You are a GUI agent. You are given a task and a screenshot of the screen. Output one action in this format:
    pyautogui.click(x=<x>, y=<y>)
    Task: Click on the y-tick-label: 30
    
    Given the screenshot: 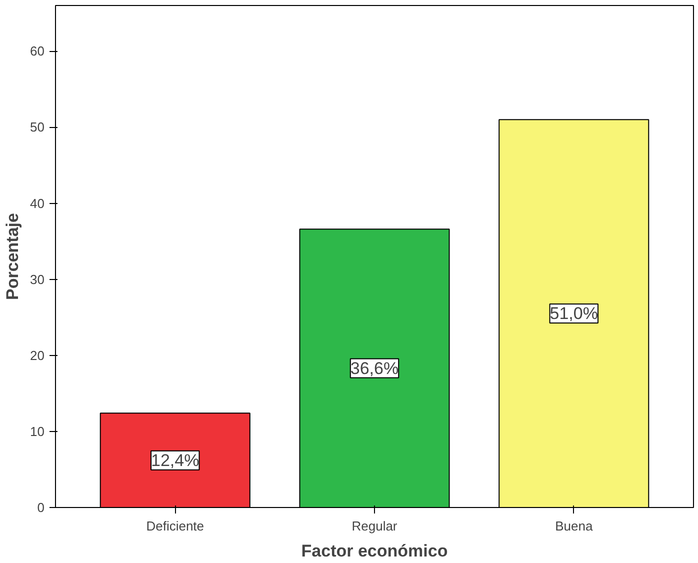 What is the action you would take?
    pyautogui.click(x=37, y=279)
    